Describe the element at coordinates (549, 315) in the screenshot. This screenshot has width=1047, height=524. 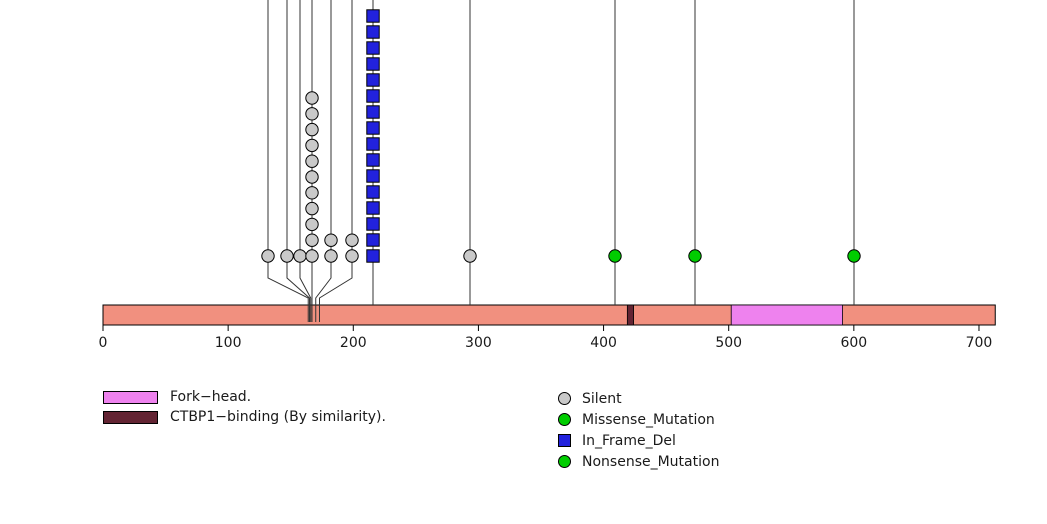
I see `protein-backbone` at that location.